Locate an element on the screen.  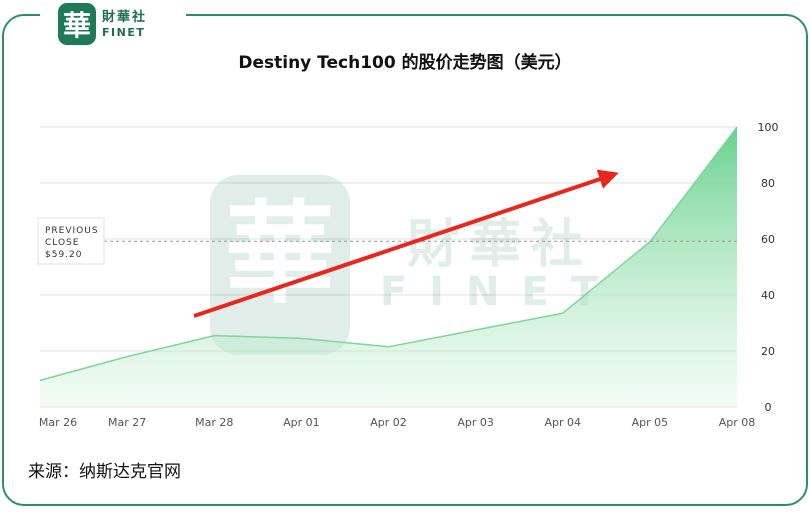
previous-close-label: PREVIOUS is located at coordinates (72, 231).